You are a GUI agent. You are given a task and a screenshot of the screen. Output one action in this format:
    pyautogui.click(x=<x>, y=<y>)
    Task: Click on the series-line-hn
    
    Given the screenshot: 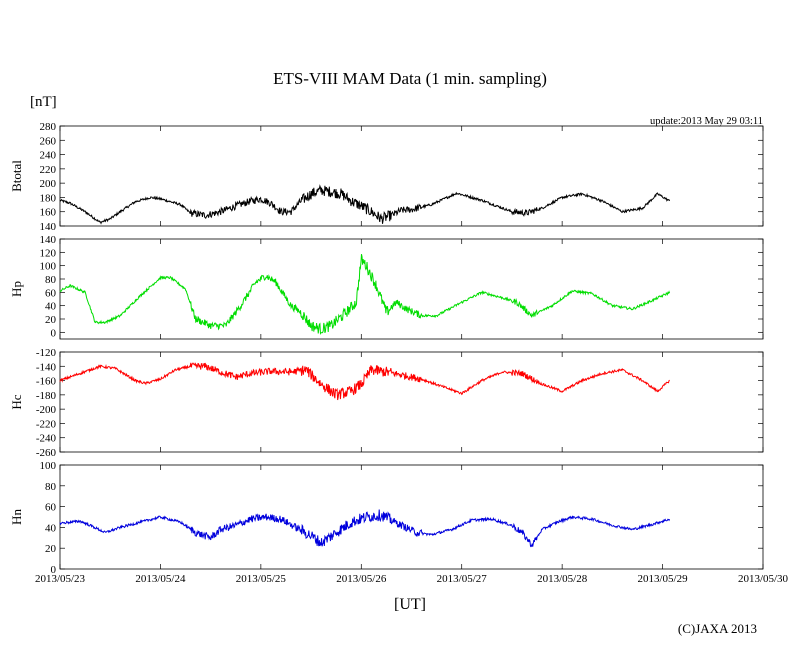 What is the action you would take?
    pyautogui.click(x=365, y=528)
    